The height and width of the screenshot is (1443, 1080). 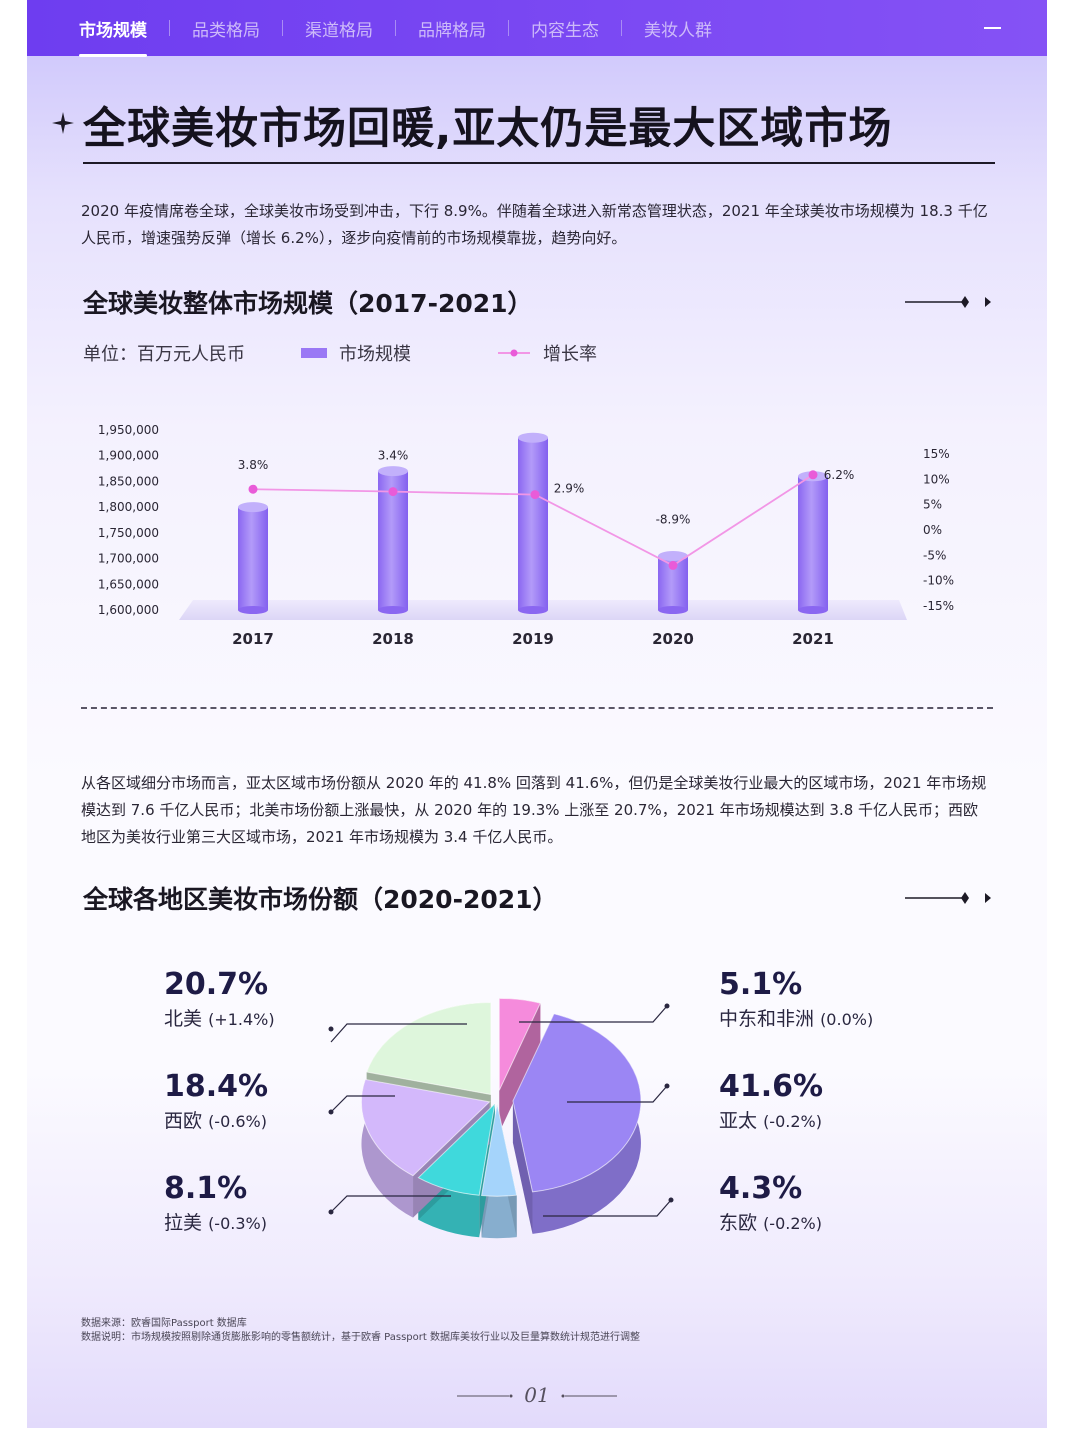 What do you see at coordinates (678, 30) in the screenshot?
I see `tab-audience: 美妆人群` at bounding box center [678, 30].